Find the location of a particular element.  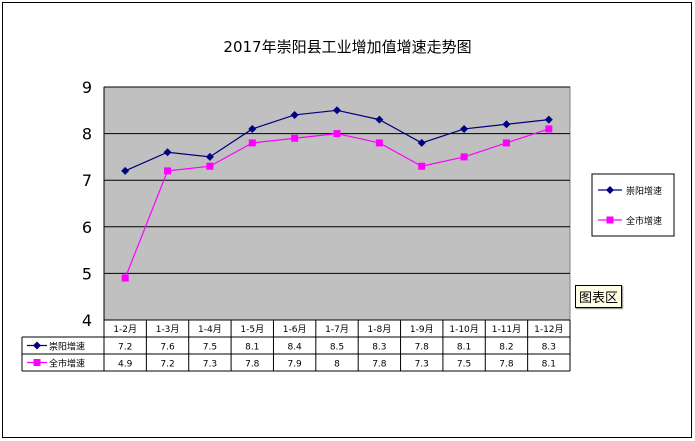

y-tick-label: 9 is located at coordinates (87, 87).